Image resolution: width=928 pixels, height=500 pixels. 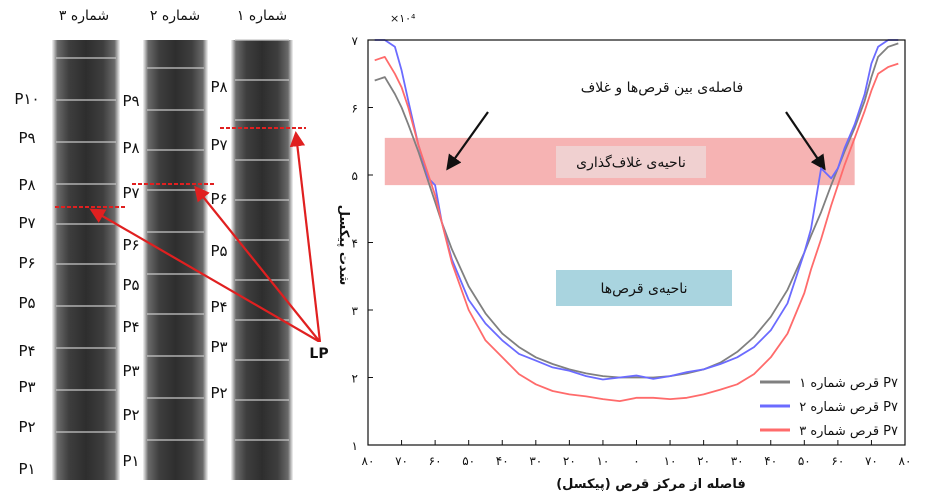 I want to click on y-tick-label: ۶, so click(x=355, y=109).